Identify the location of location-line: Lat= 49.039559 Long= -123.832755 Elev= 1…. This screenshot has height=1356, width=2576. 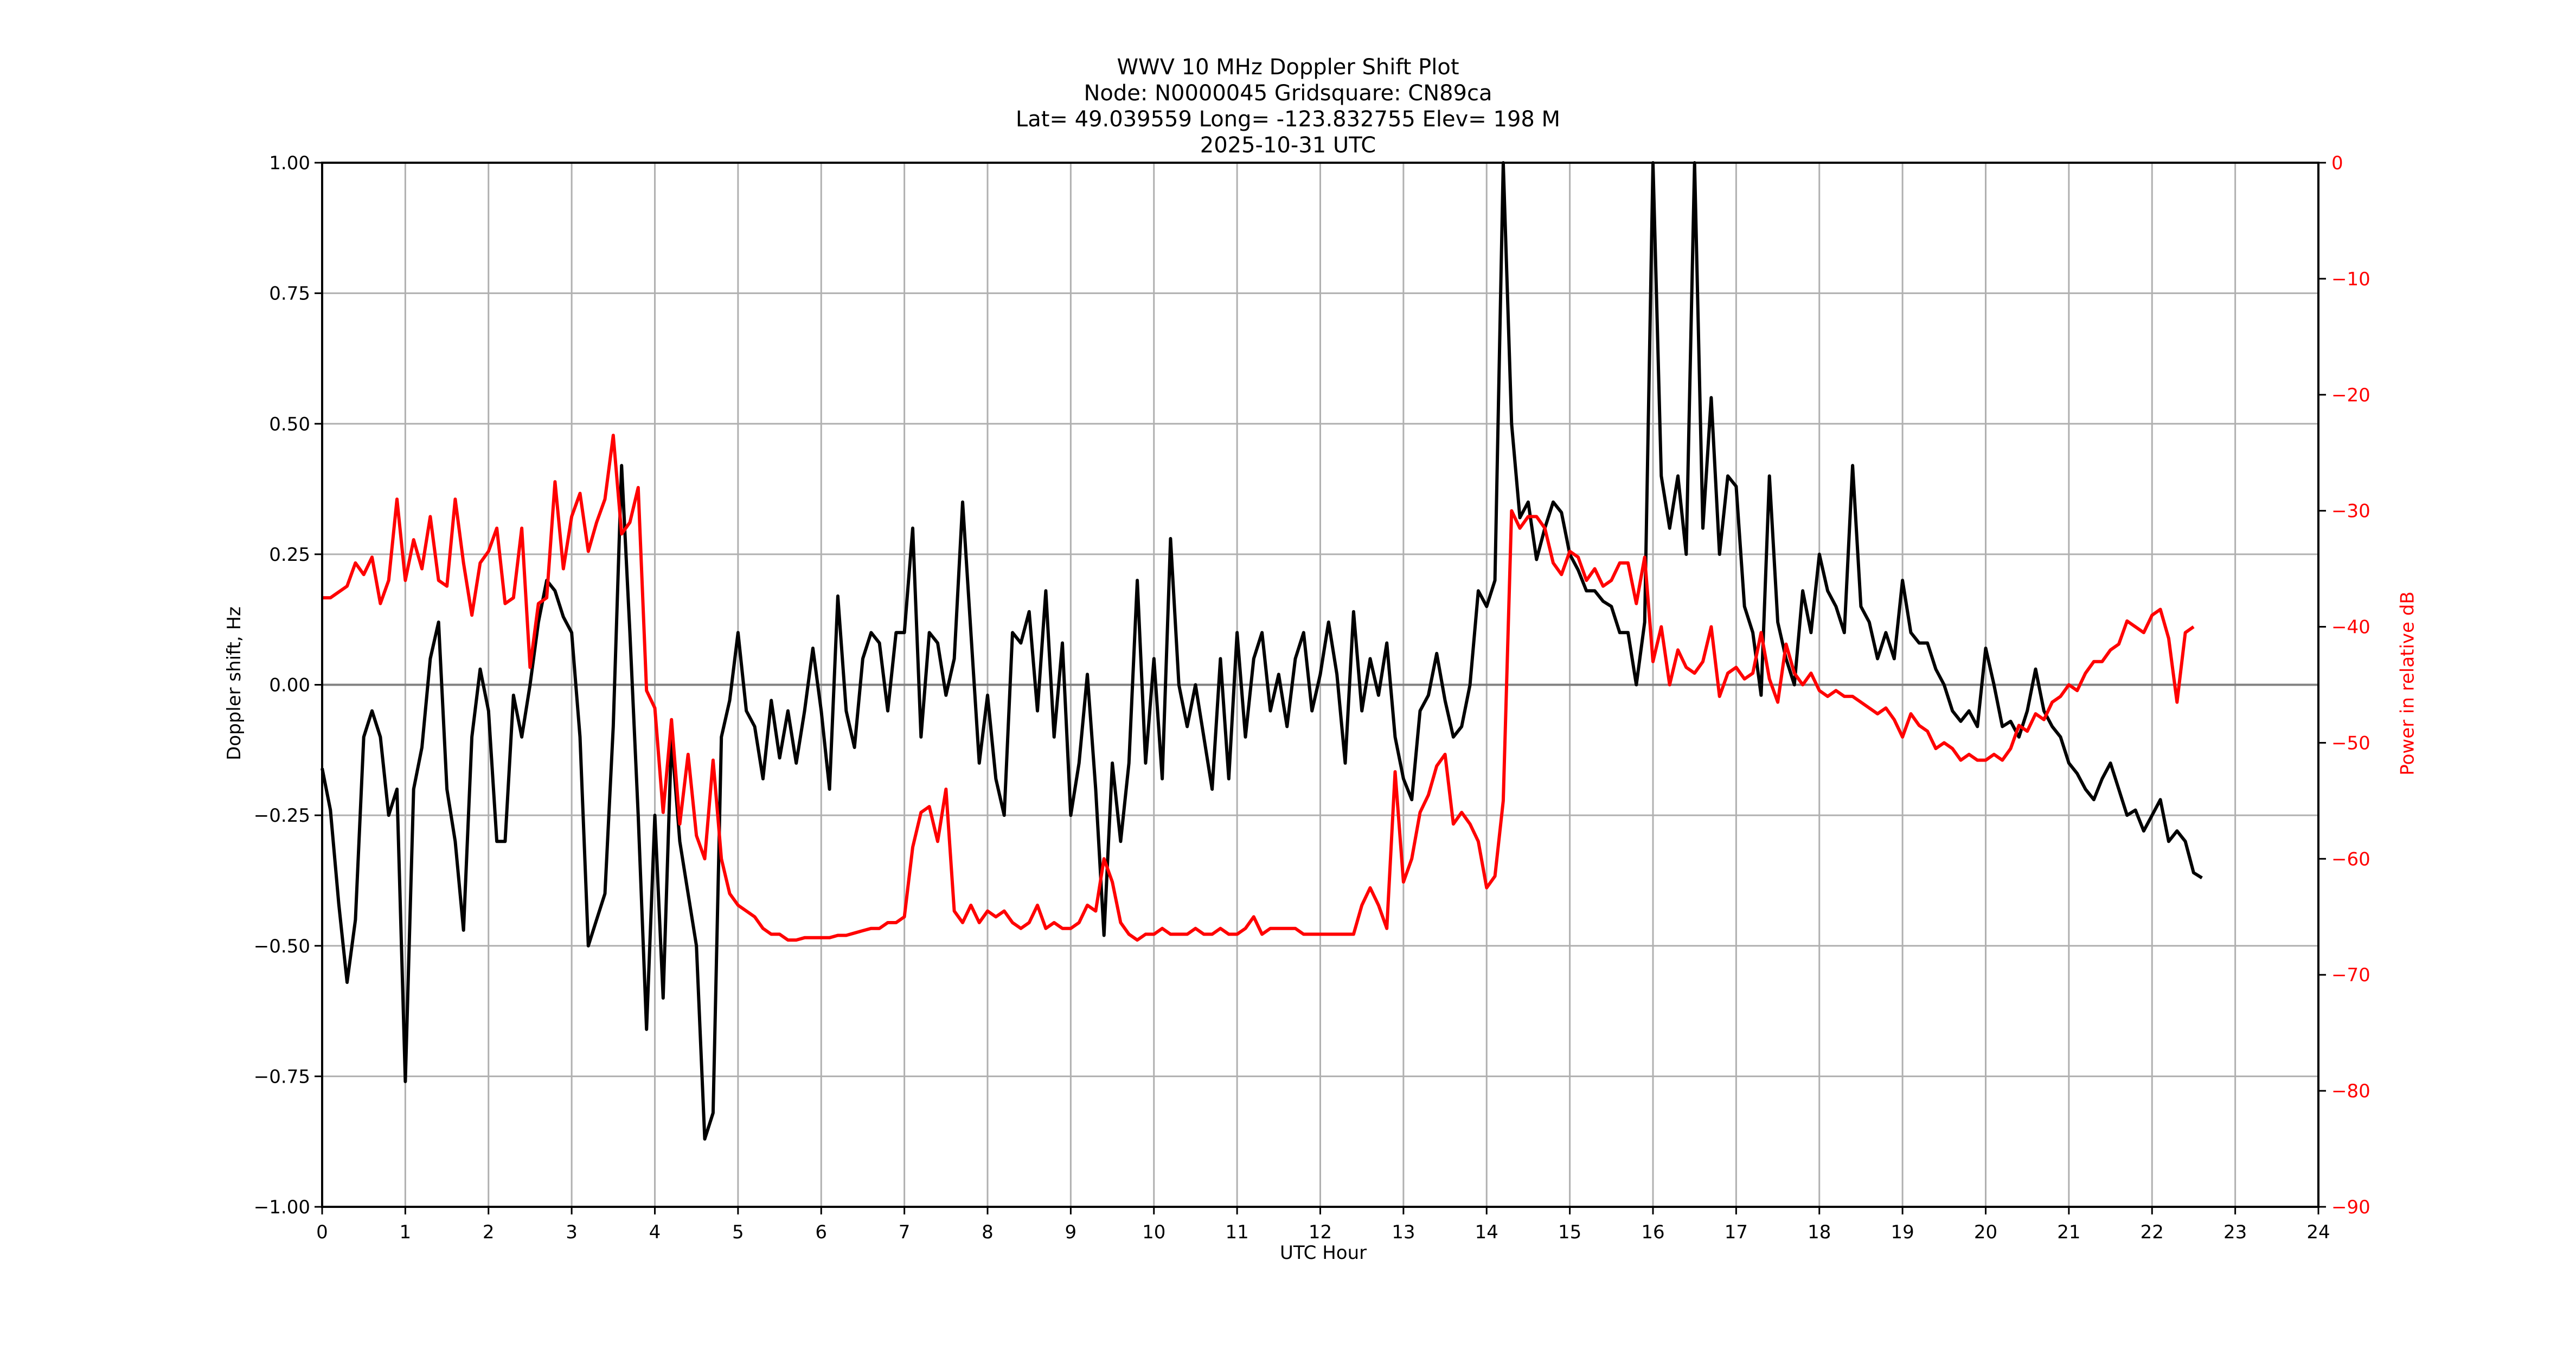
(1288, 119).